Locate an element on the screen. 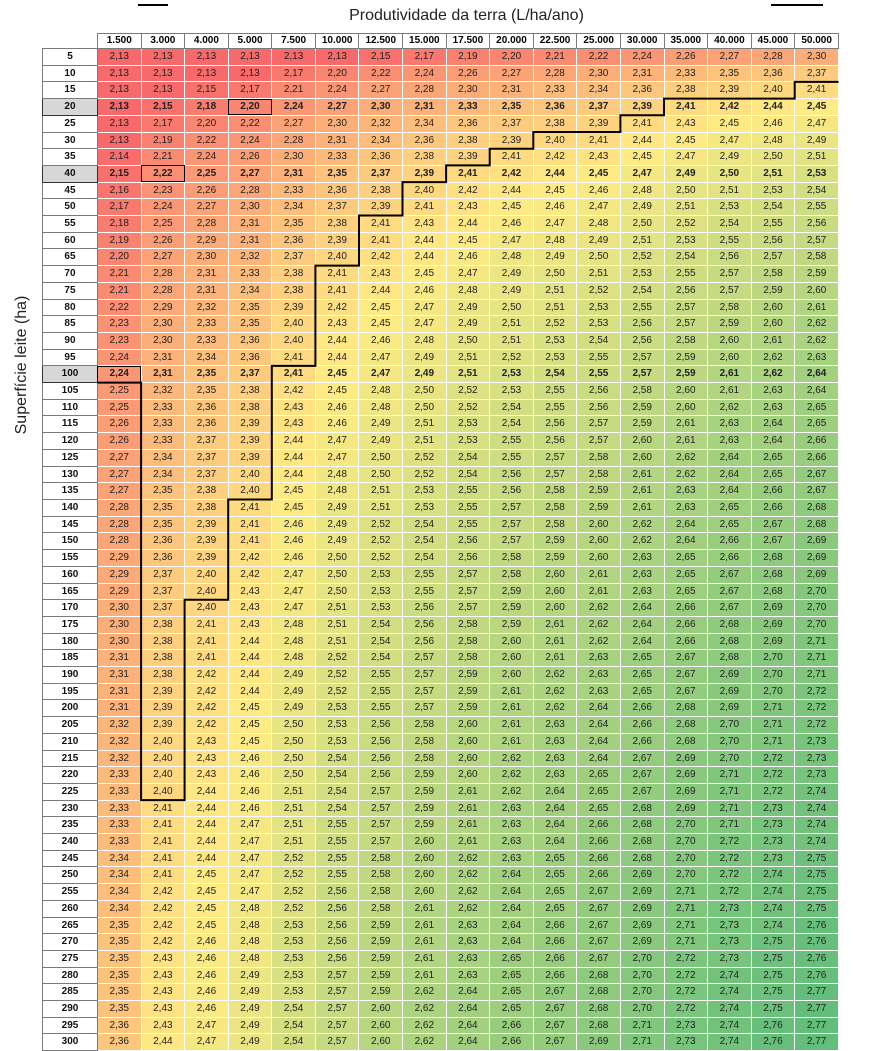  value-cell: 2,67 is located at coordinates (686, 658).